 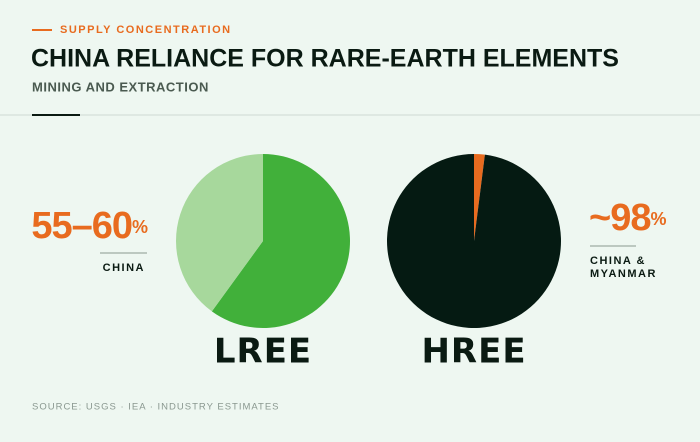 What do you see at coordinates (120, 86) in the screenshot?
I see `subtitle: MINING AND EXTRACTION` at bounding box center [120, 86].